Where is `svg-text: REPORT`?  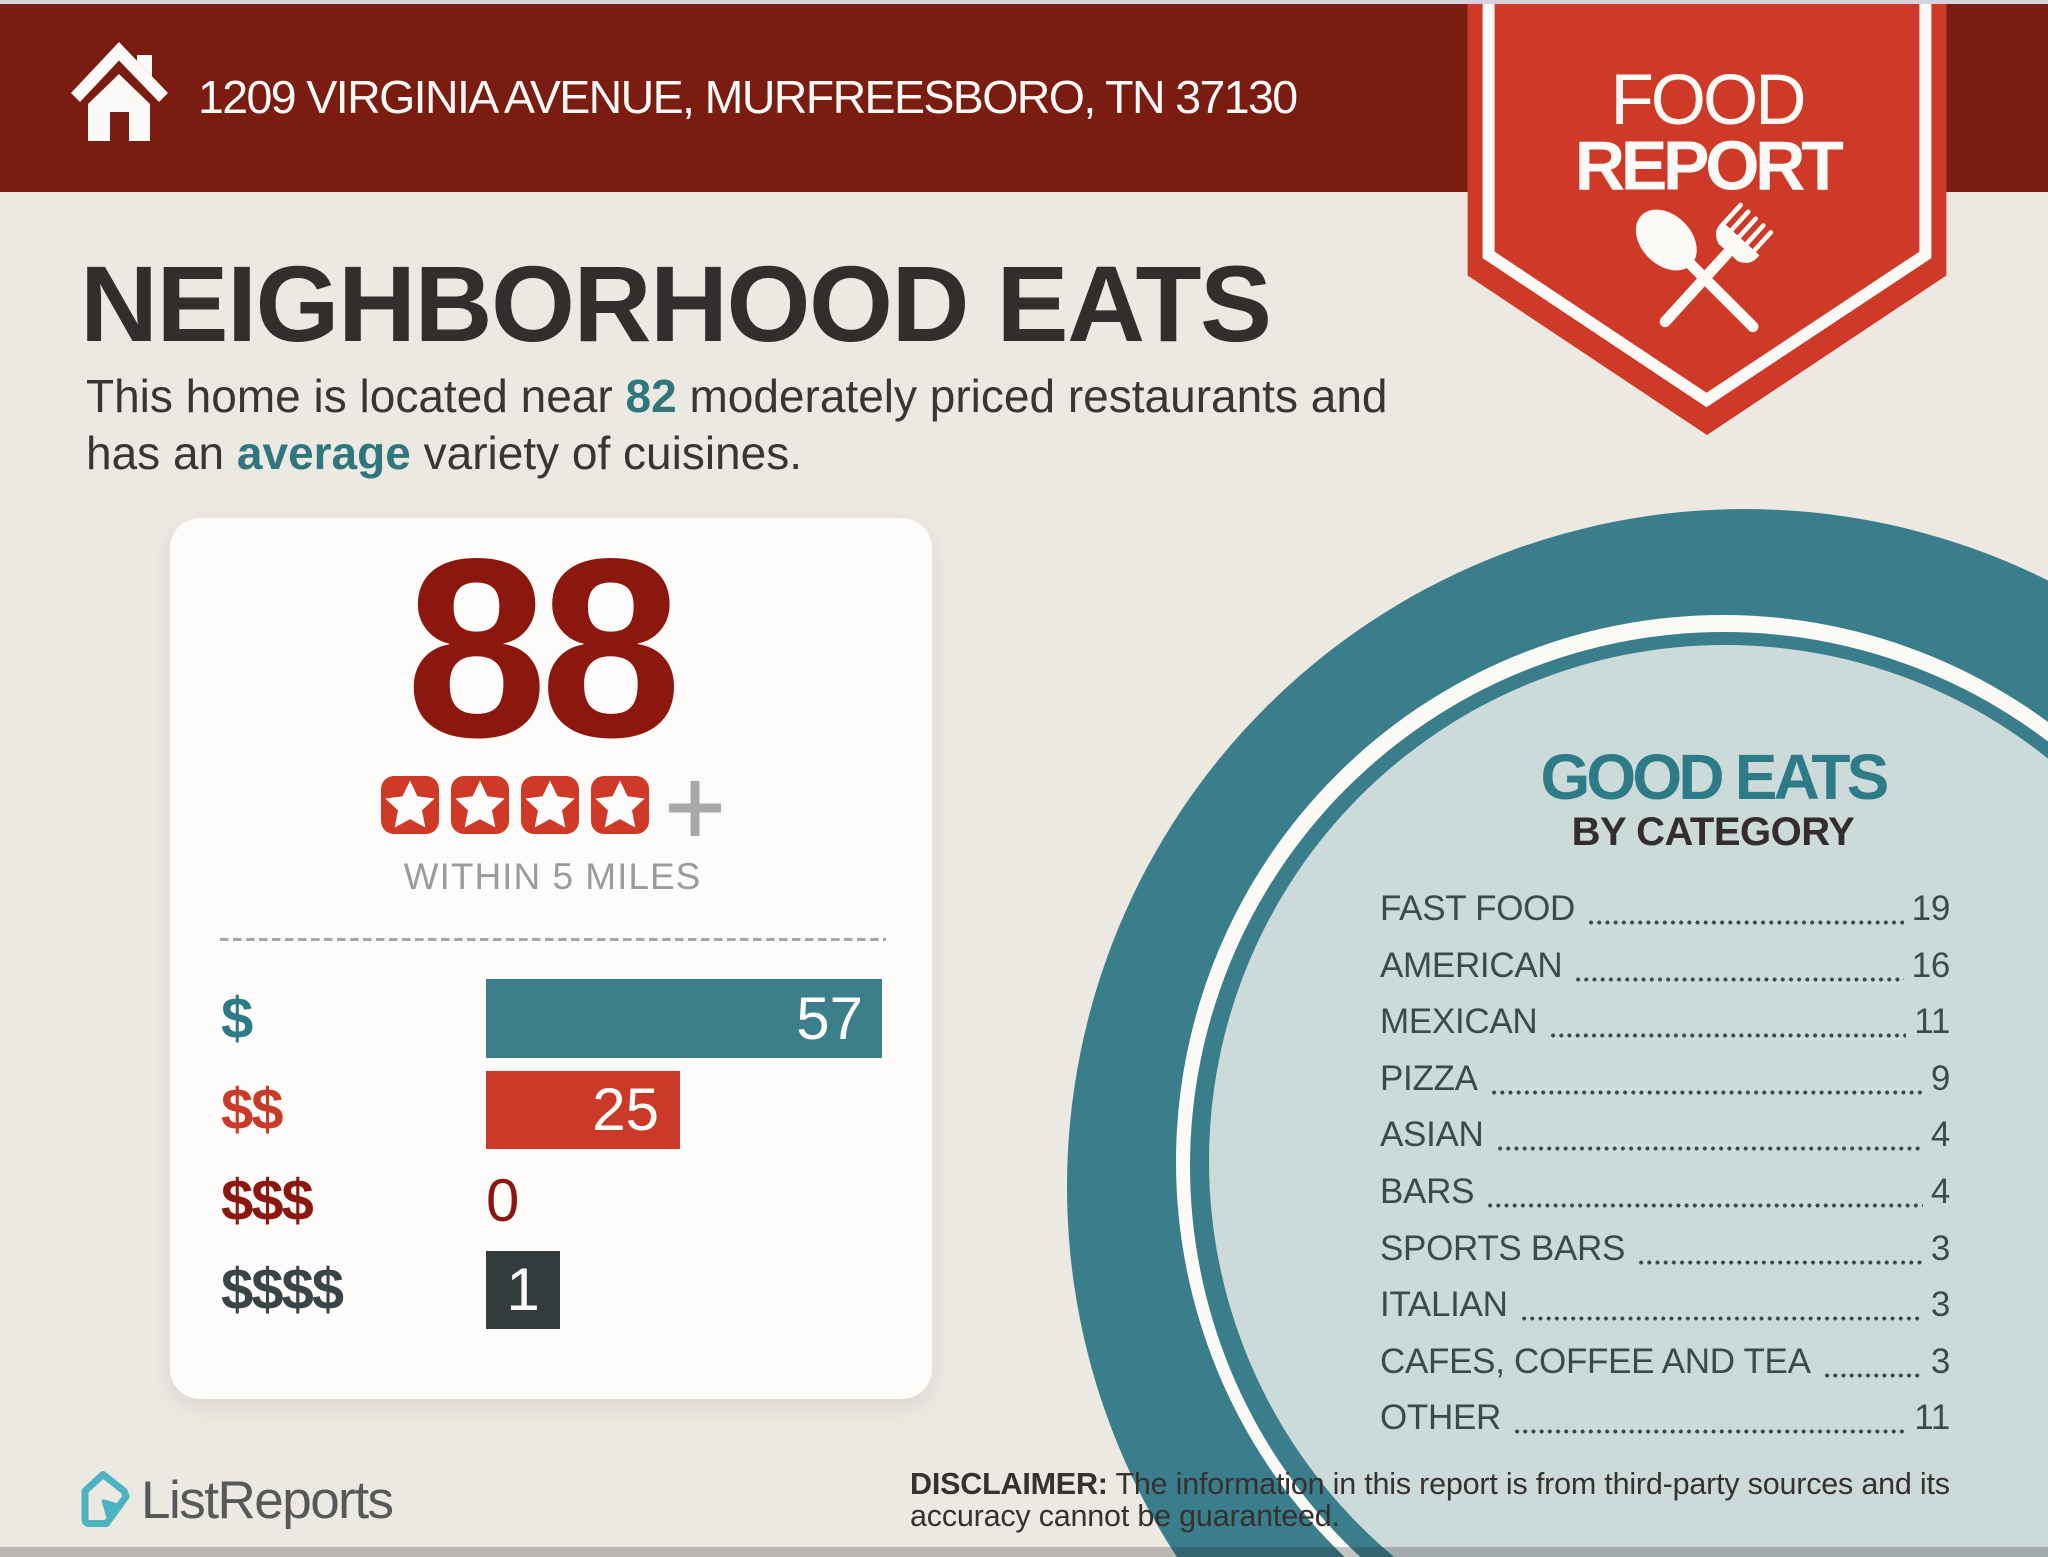 svg-text: REPORT is located at coordinates (1709, 166).